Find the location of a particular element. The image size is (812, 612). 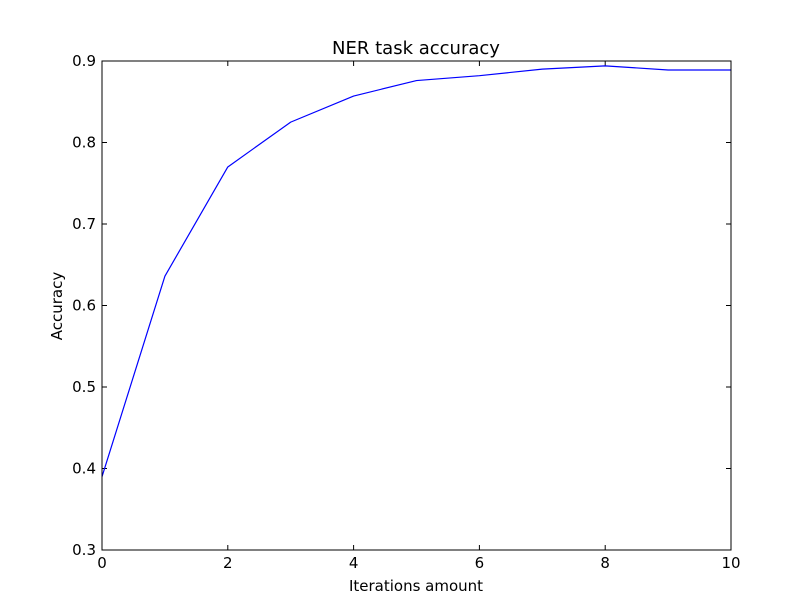

y-tick-label: 0.6 is located at coordinates (84, 306).